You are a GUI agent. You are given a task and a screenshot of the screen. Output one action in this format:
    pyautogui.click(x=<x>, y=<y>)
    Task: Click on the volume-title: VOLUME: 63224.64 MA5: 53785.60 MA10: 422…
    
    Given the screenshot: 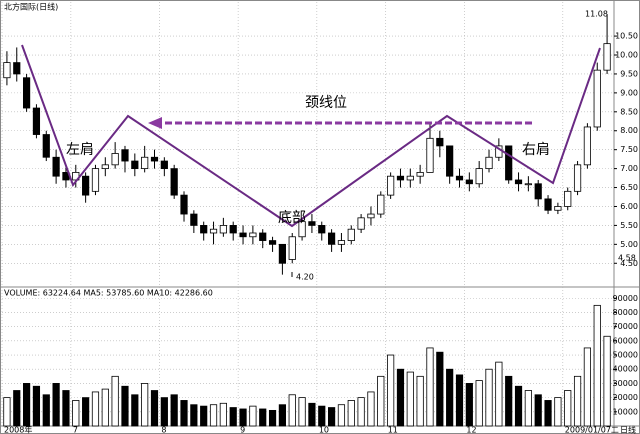 What is the action you would take?
    pyautogui.click(x=108, y=293)
    